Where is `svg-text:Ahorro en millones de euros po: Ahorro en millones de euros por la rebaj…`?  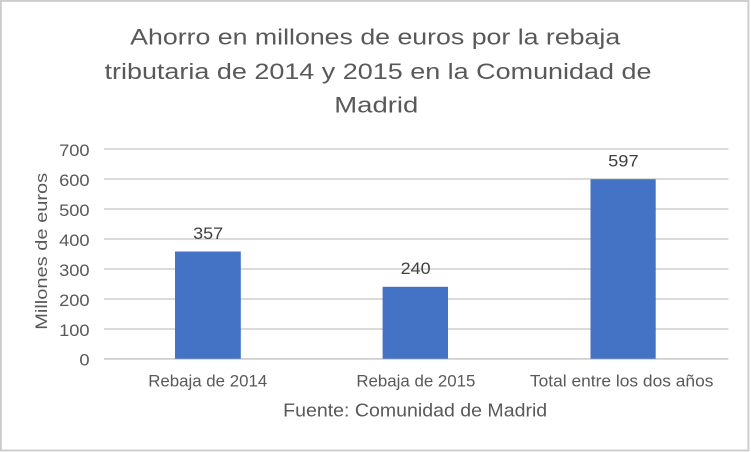
svg-text:Ahorro en millones de euros po: Ahorro en millones de euros por la rebaj… is located at coordinates (375, 37).